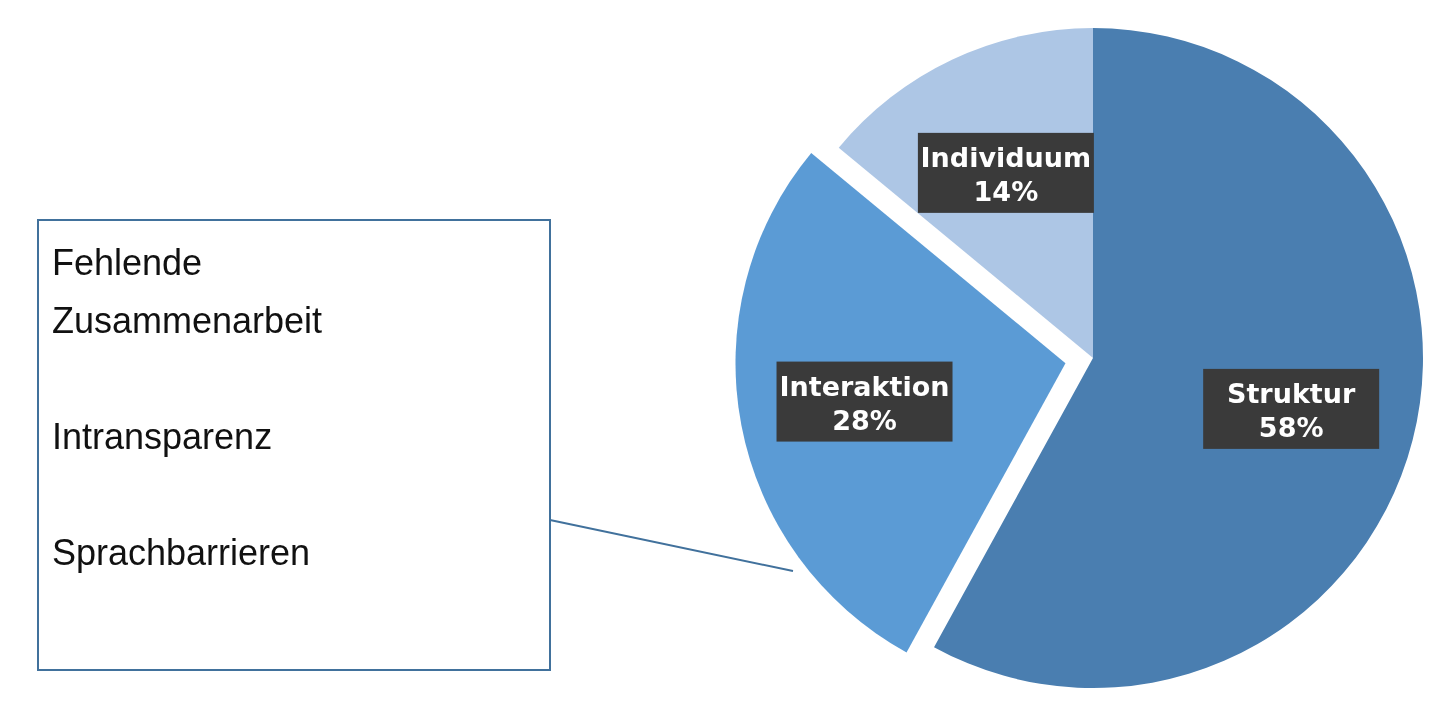 This screenshot has height=707, width=1436. I want to click on slice-label: Individuum, so click(1006, 157).